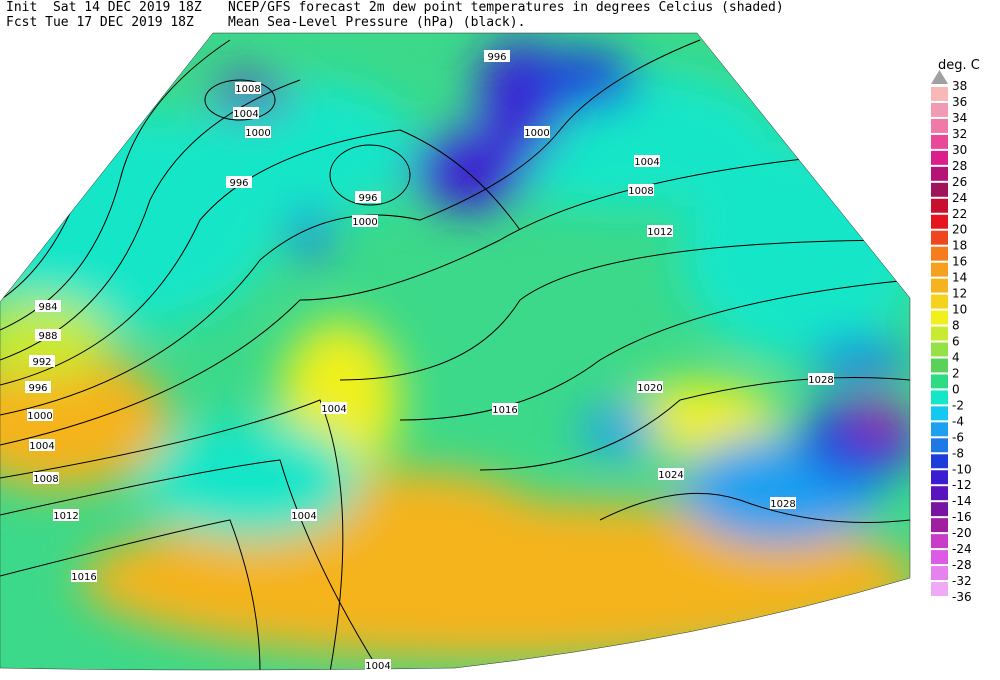 The width and height of the screenshot is (1000, 680). Describe the element at coordinates (670, 475) in the screenshot. I see `isobar-label: 1024` at that location.